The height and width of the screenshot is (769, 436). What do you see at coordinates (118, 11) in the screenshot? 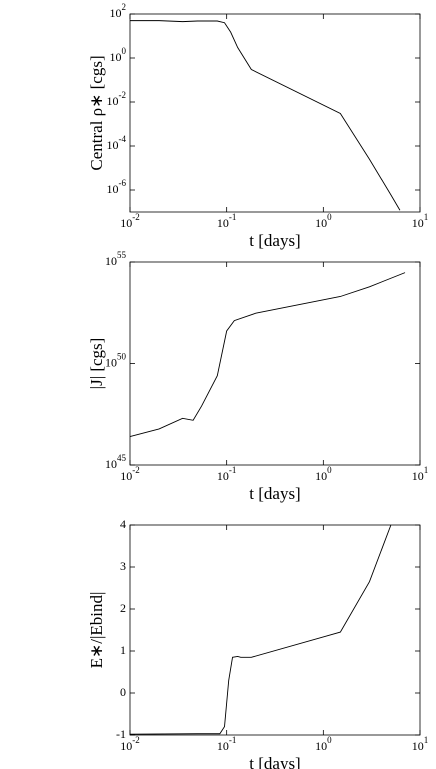
I see `y-tick-label: 10²` at bounding box center [118, 11].